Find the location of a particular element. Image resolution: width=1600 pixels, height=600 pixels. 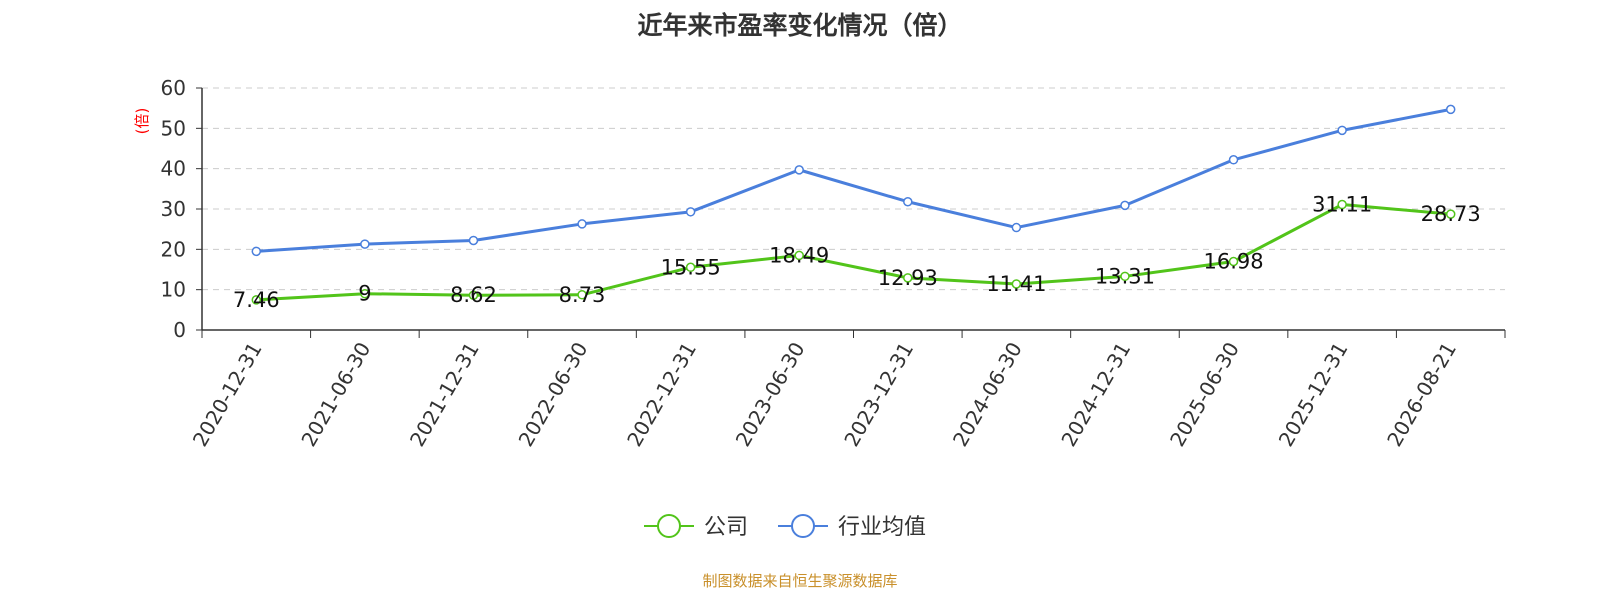

y-axis: 0 10 20 30 40 50 60 (倍) is located at coordinates (168, 209).